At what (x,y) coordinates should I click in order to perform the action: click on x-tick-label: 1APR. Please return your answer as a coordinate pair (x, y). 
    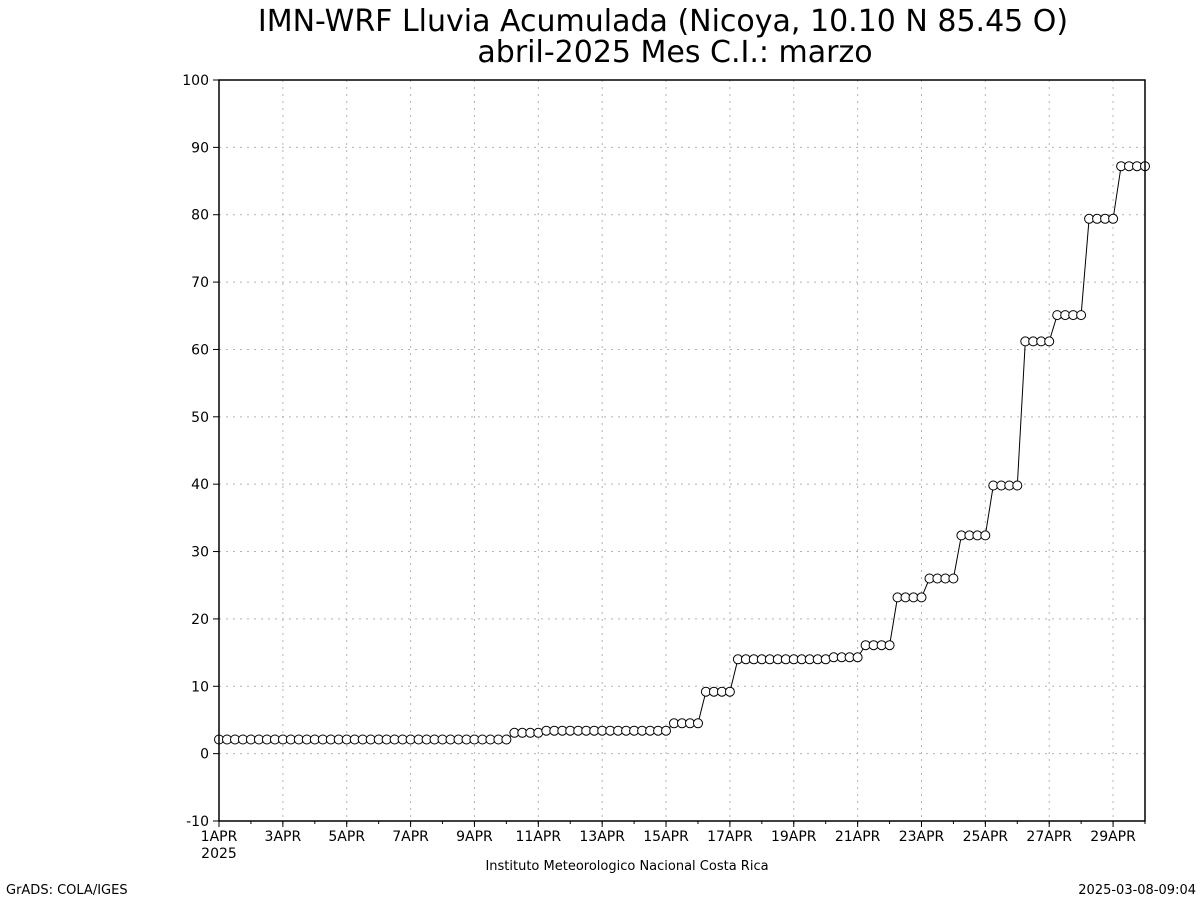
    Looking at the image, I should click on (219, 837).